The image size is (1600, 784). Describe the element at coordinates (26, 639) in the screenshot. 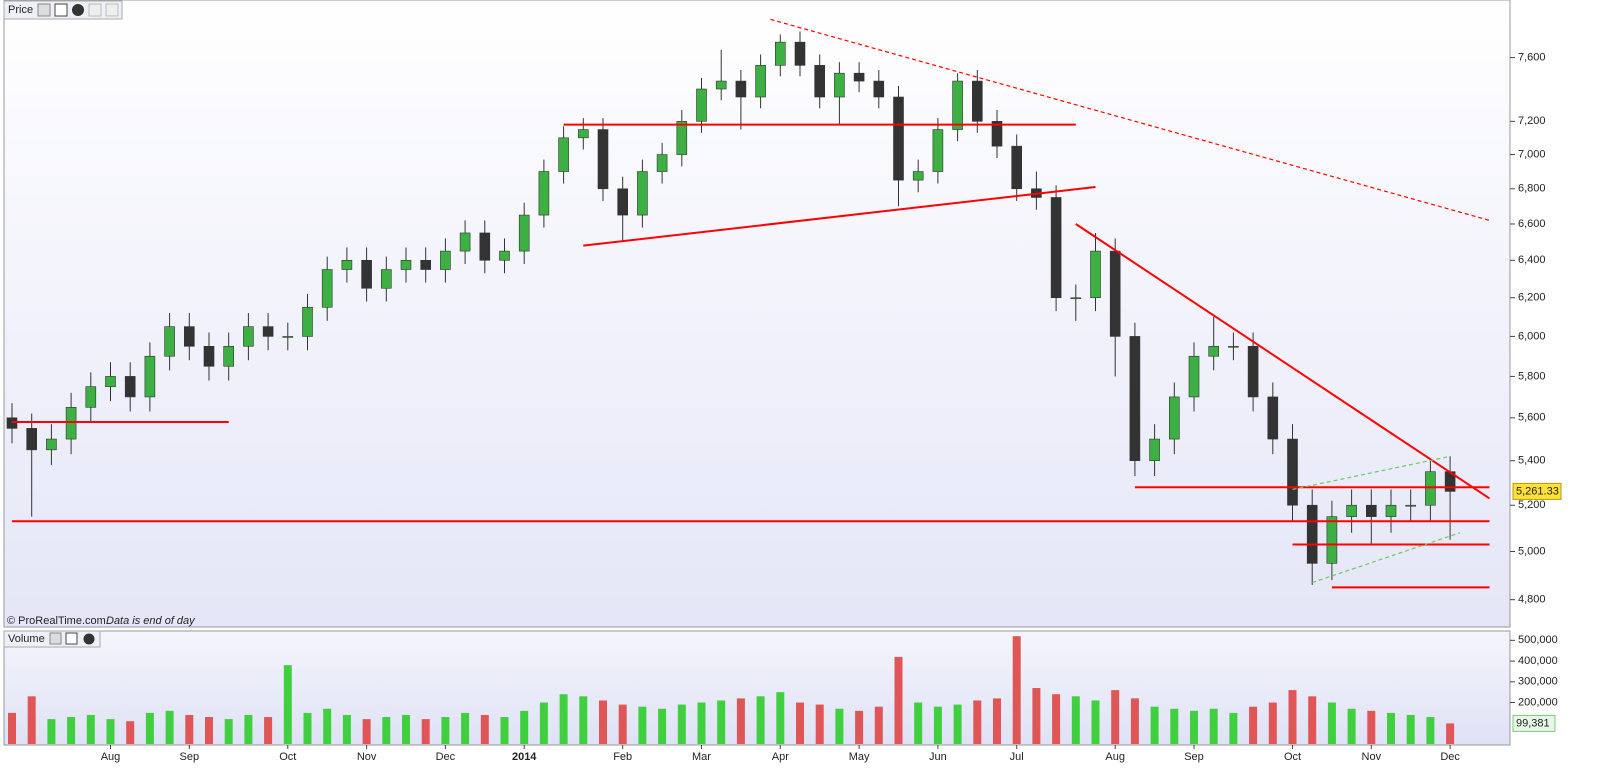

I see `volume-title: Volume` at that location.